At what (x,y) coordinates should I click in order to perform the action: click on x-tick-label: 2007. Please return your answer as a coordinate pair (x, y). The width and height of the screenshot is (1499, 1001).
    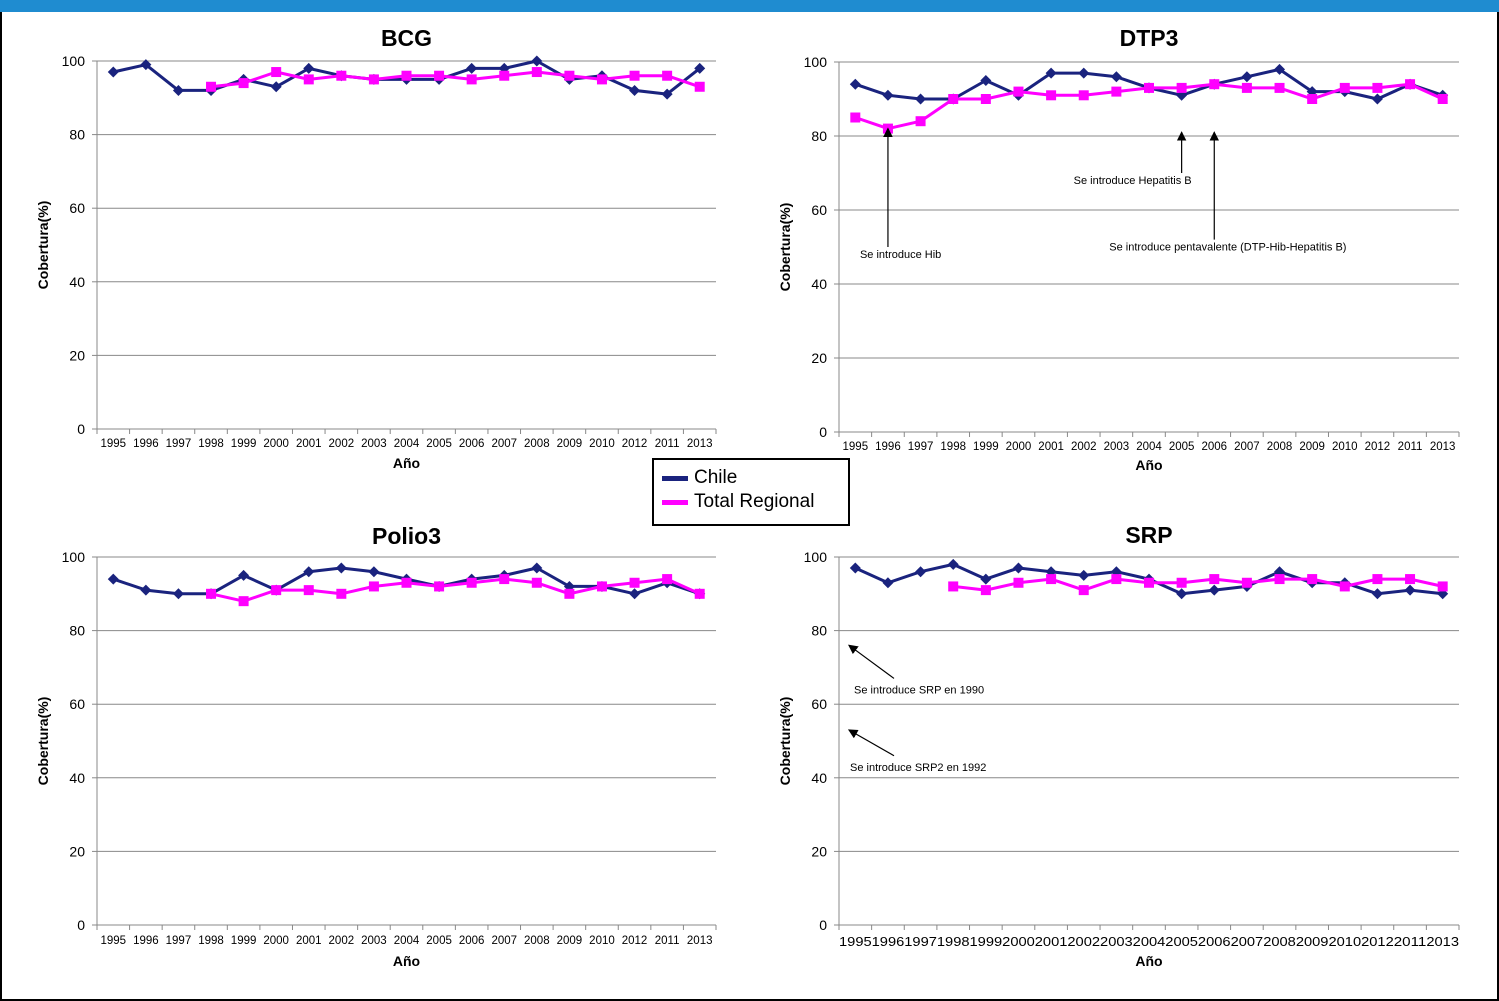
    Looking at the image, I should click on (504, 444).